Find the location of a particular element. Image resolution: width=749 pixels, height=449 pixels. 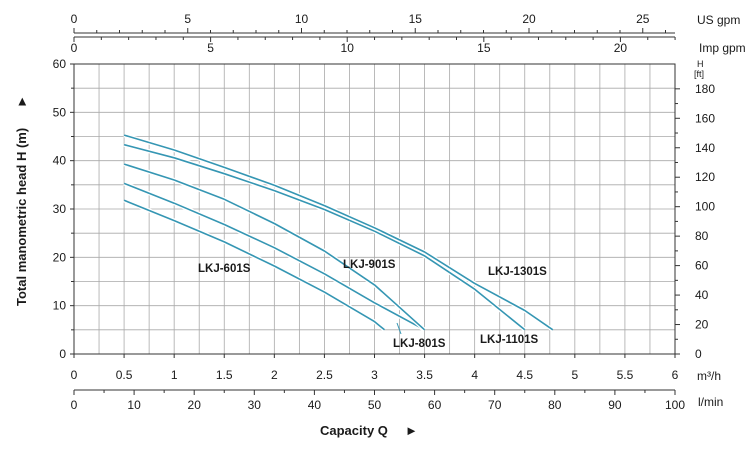

y-tick-label: 0 is located at coordinates (62, 354).